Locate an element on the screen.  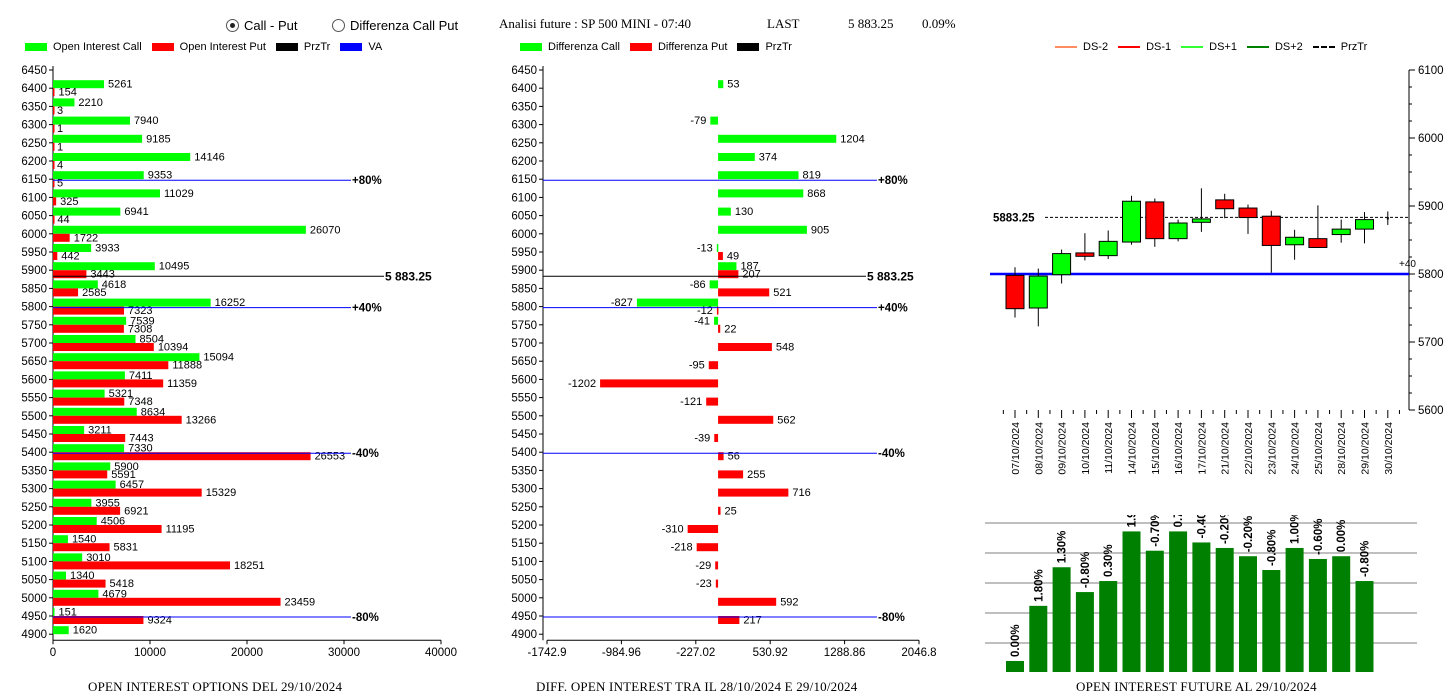
y-tick-label: 5000 is located at coordinates (34, 599).